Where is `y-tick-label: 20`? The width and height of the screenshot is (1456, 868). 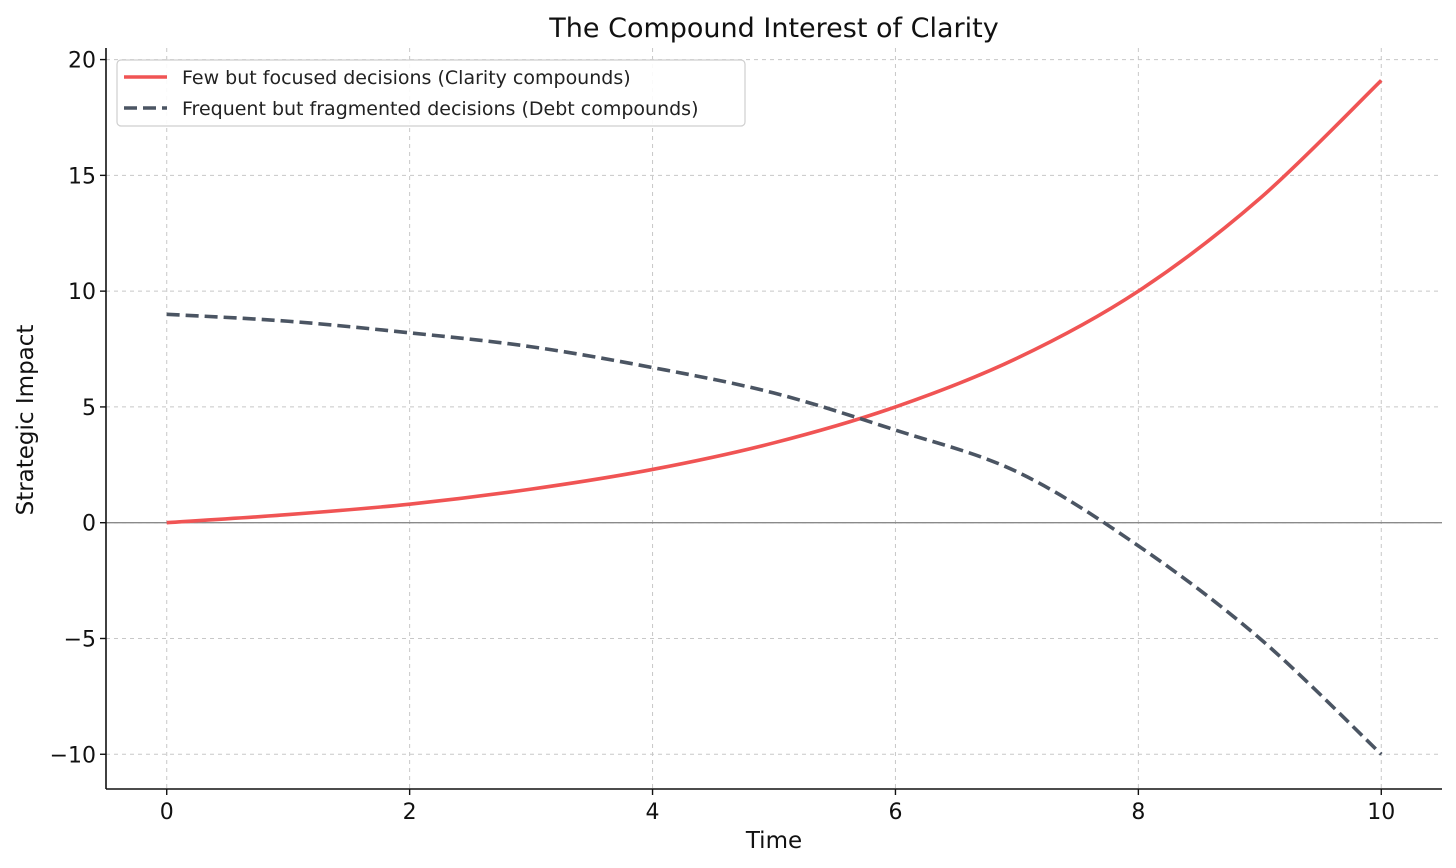
y-tick-label: 20 is located at coordinates (82, 61).